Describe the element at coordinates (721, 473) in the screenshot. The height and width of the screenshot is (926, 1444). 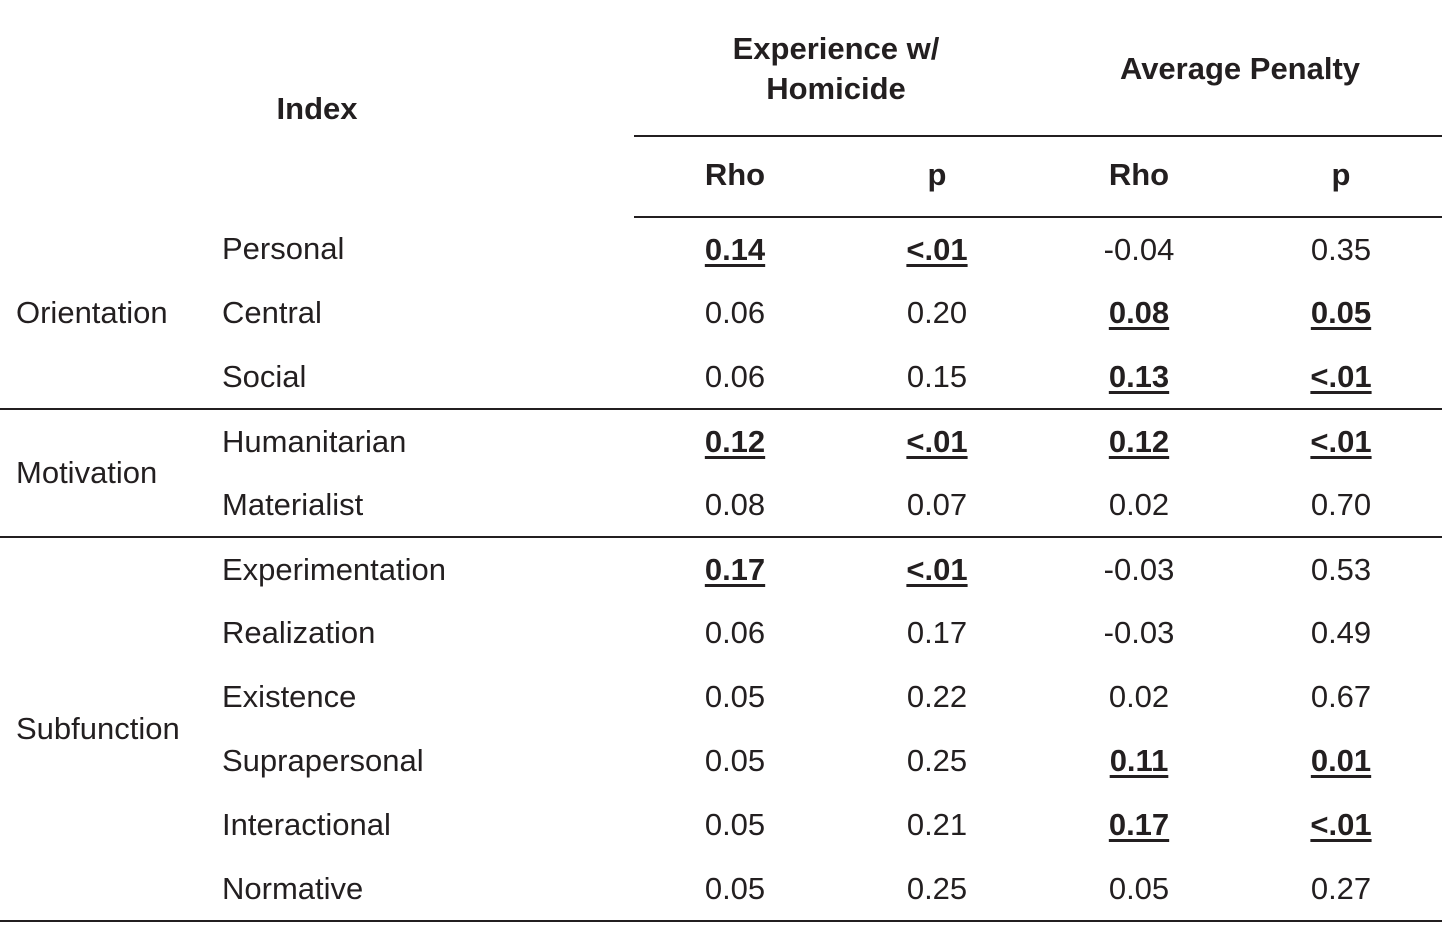
I see `table-row: Motivation Humanitarian 0.12 <.01 0.12 <.01` at that location.